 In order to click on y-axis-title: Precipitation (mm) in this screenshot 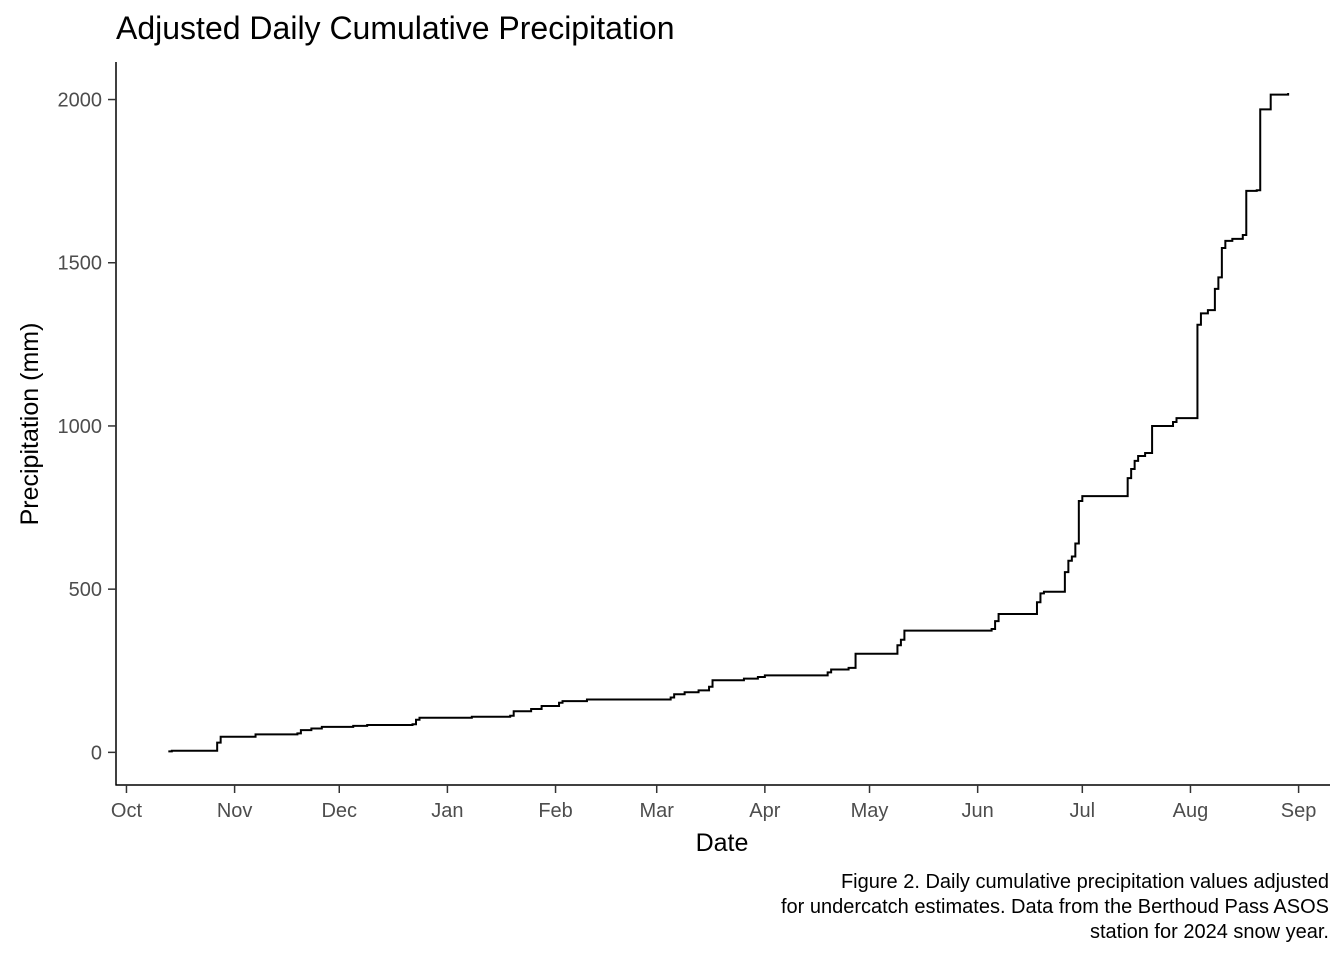, I will do `click(30, 424)`.